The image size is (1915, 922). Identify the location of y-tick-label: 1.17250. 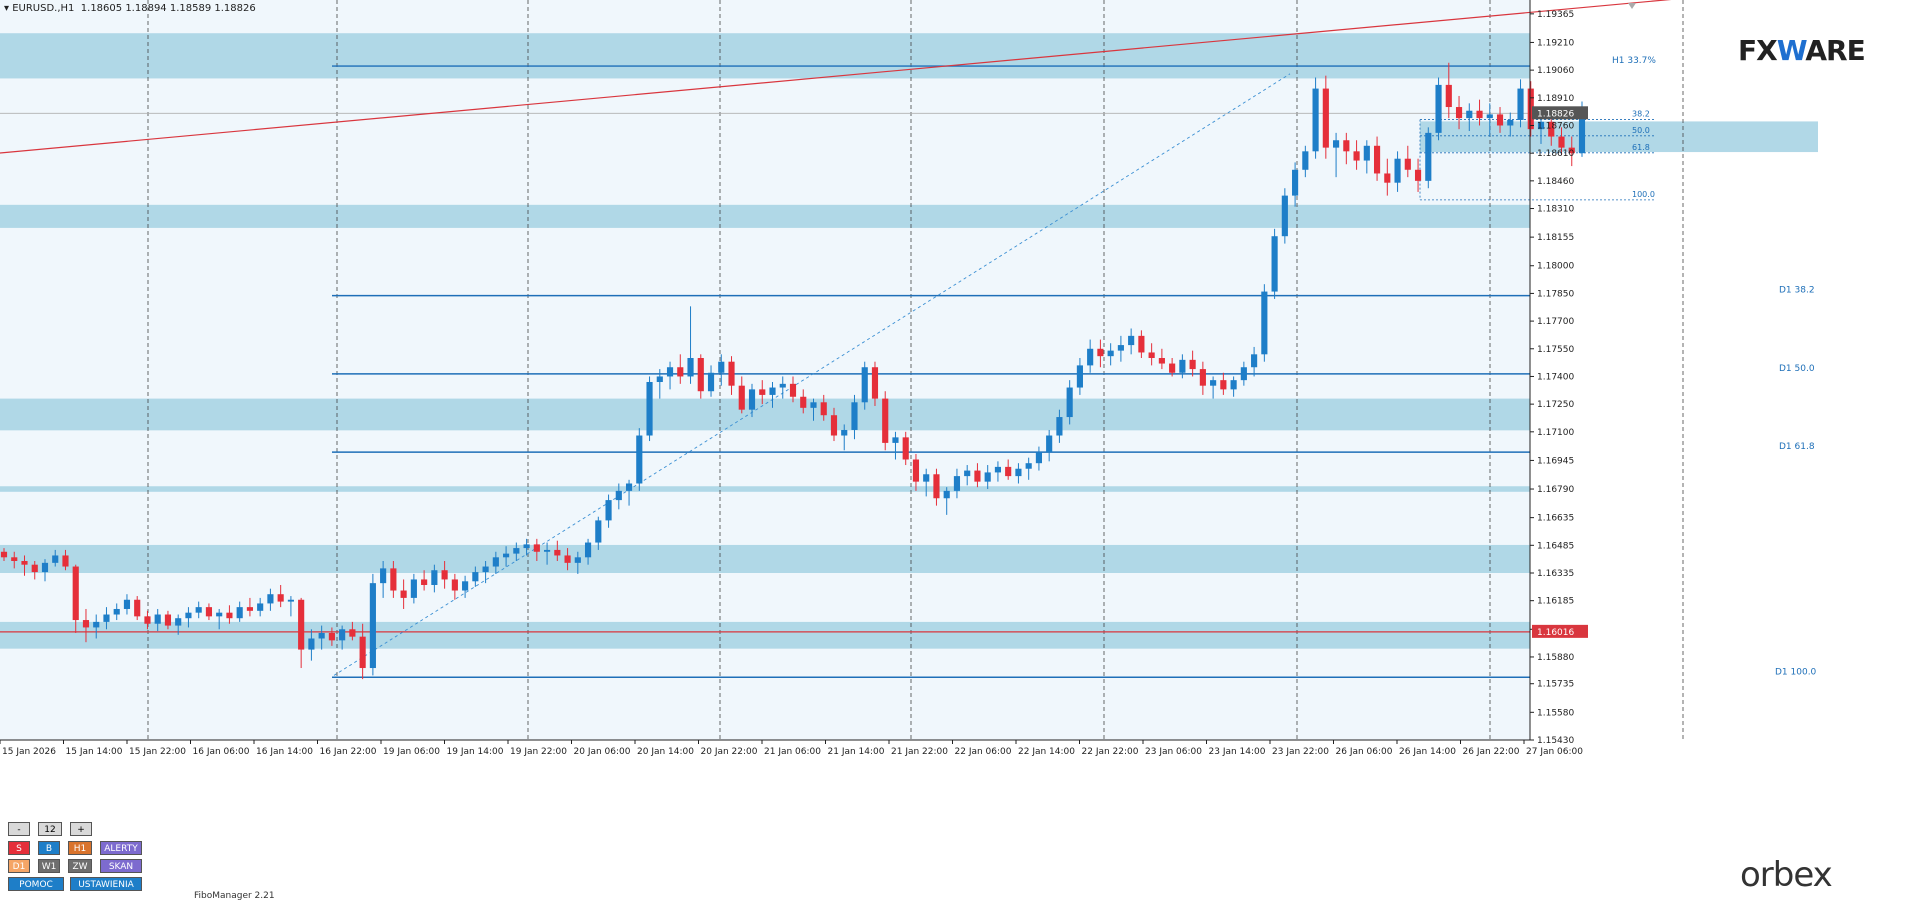
(1555, 405).